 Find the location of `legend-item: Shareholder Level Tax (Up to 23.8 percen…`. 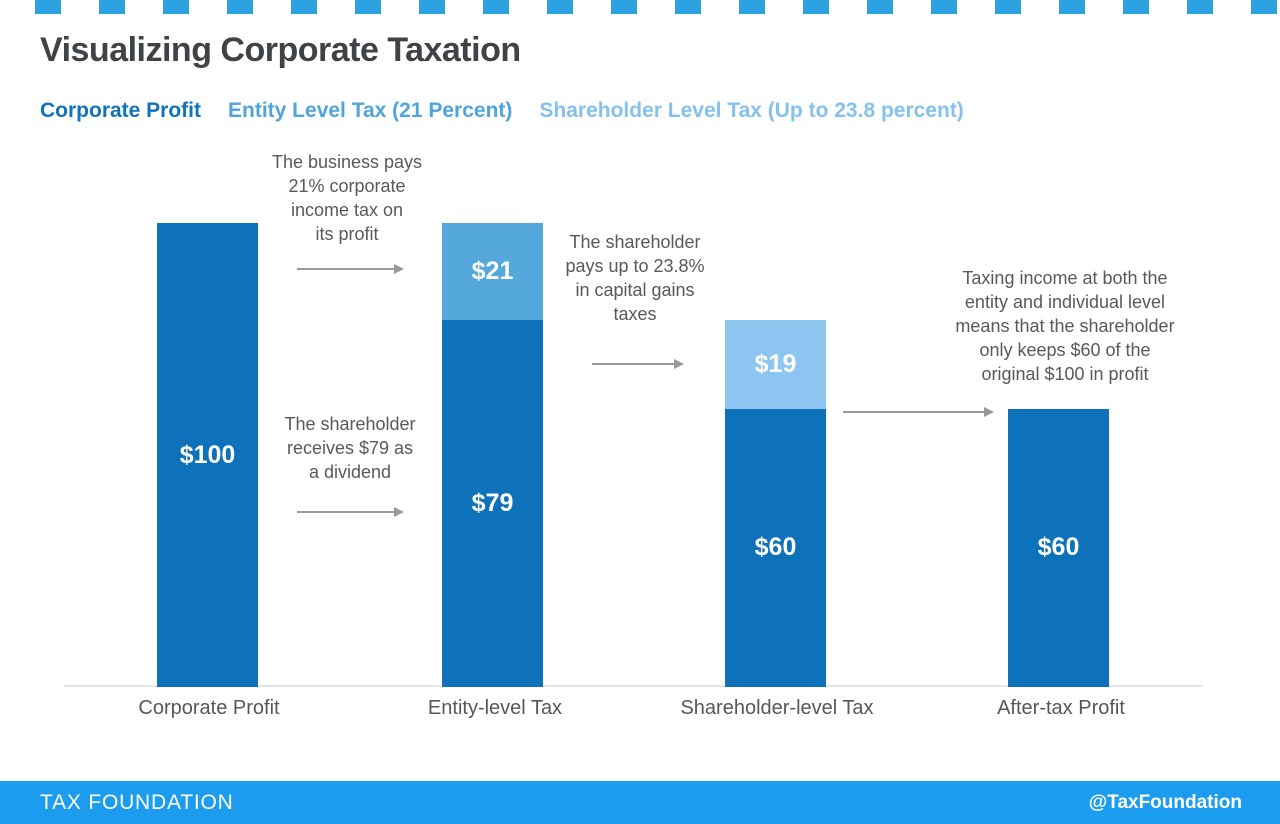

legend-item: Shareholder Level Tax (Up to 23.8 percen… is located at coordinates (751, 110).